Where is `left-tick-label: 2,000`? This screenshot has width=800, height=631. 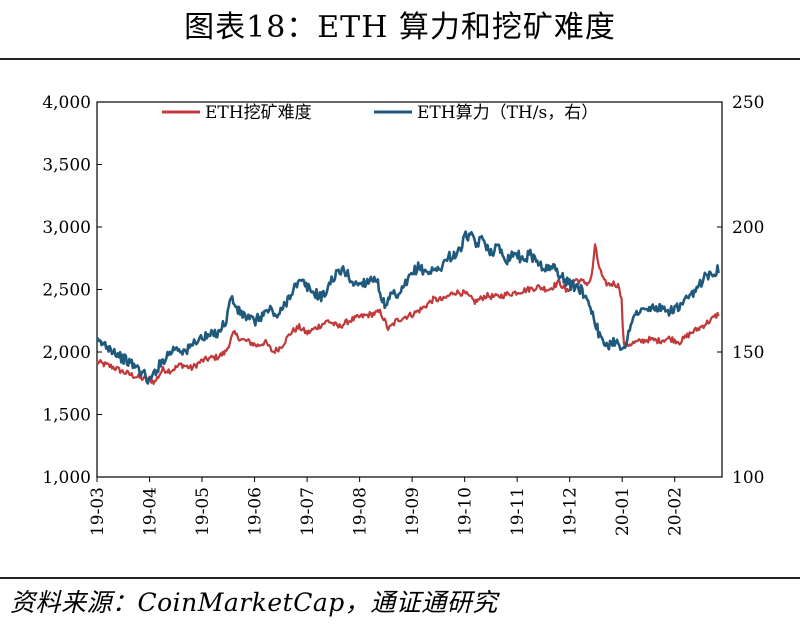 left-tick-label: 2,000 is located at coordinates (66, 353).